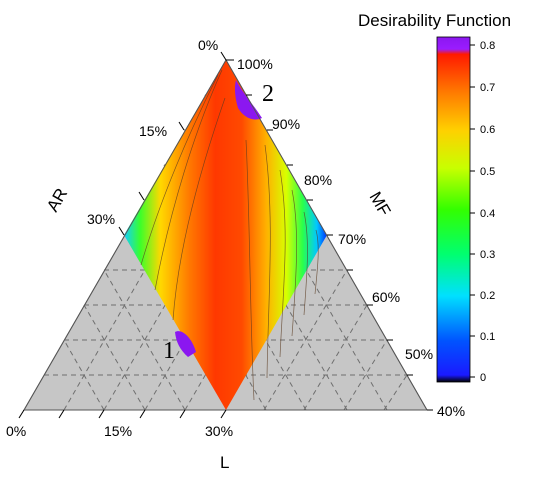 The height and width of the screenshot is (478, 550). What do you see at coordinates (172, 143) in the screenshot?
I see `left-axis-ticks` at bounding box center [172, 143].